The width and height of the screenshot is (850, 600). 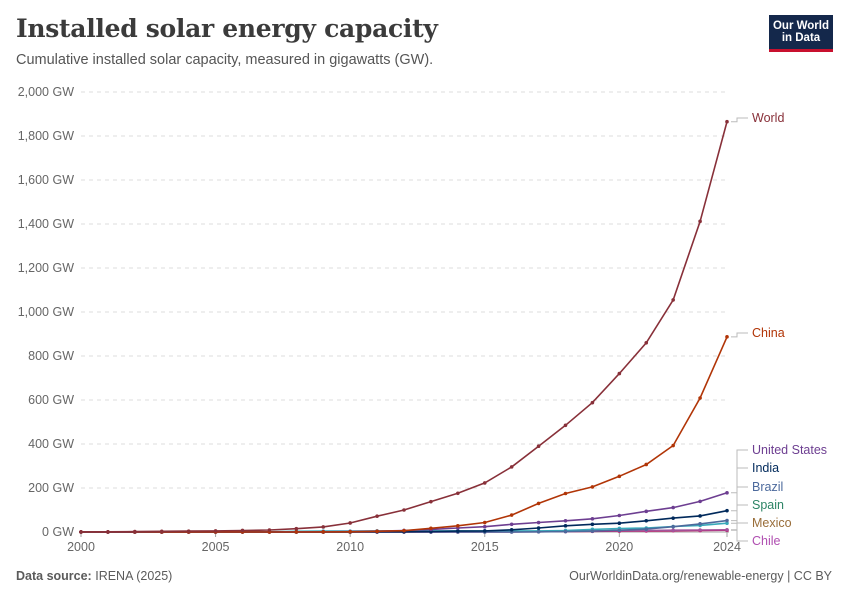 I want to click on y-tick-label: 400 GW, so click(x=51, y=444).